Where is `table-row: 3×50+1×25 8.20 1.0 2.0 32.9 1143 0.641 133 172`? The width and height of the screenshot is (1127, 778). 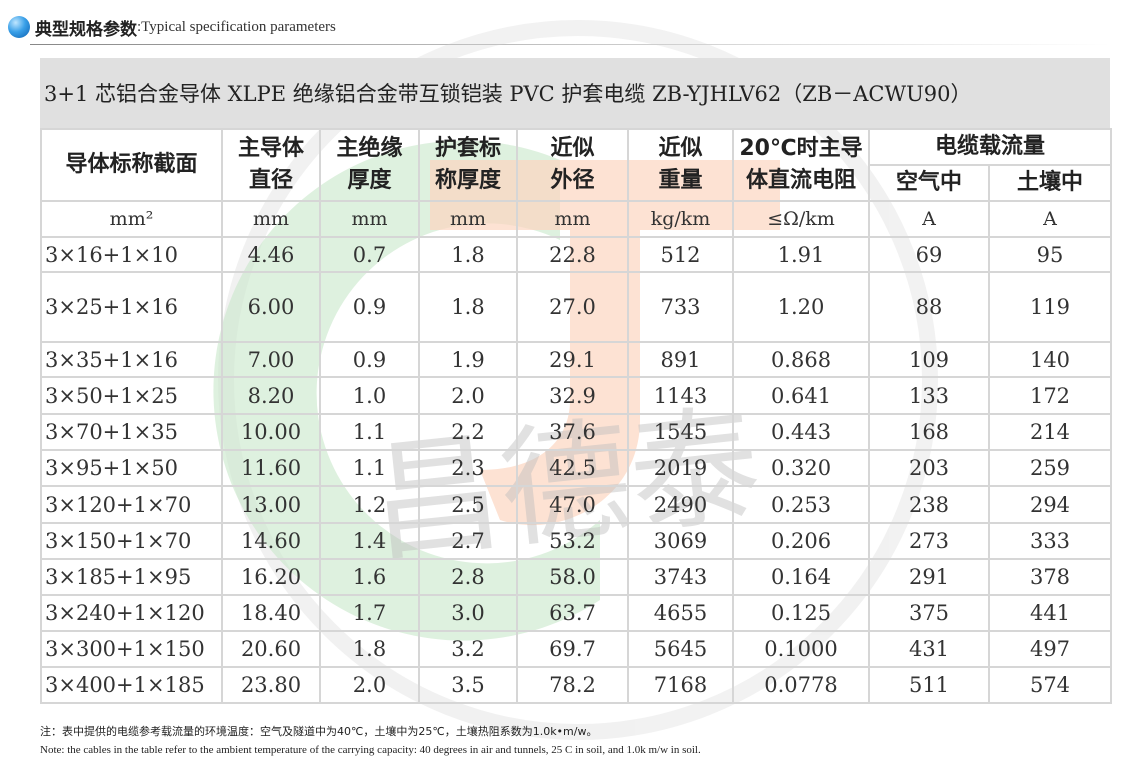 table-row: 3×50+1×25 8.20 1.0 2.0 32.9 1143 0.641 133 172 is located at coordinates (576, 395).